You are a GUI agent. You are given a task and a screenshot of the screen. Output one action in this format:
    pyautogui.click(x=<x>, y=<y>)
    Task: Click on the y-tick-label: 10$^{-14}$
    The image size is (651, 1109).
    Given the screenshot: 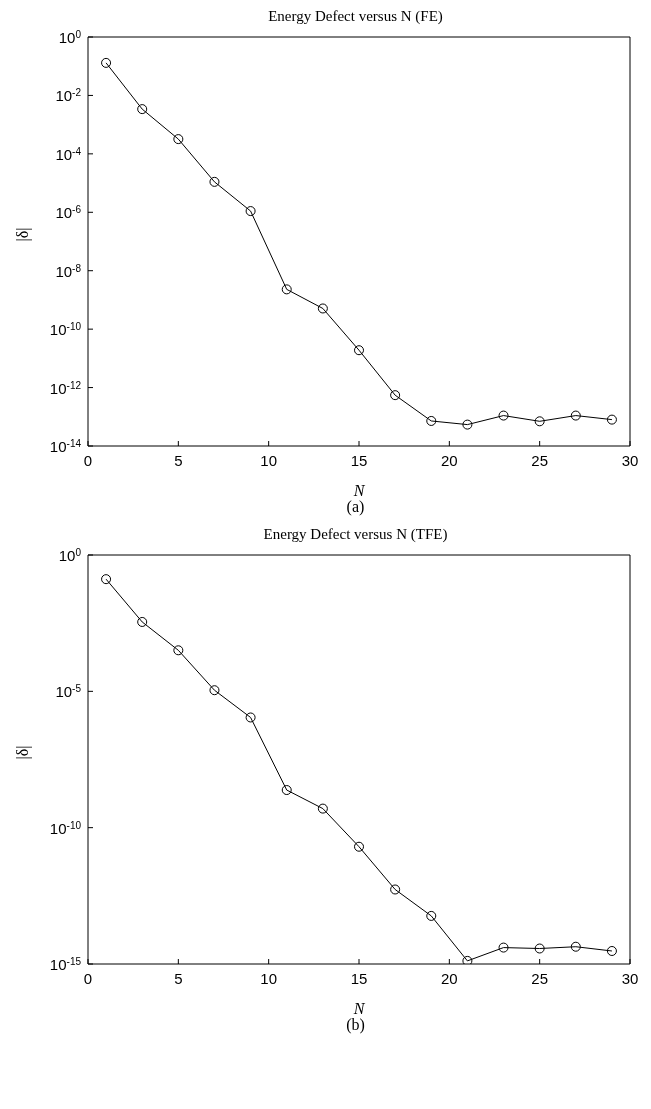 What is the action you would take?
    pyautogui.click(x=65, y=446)
    